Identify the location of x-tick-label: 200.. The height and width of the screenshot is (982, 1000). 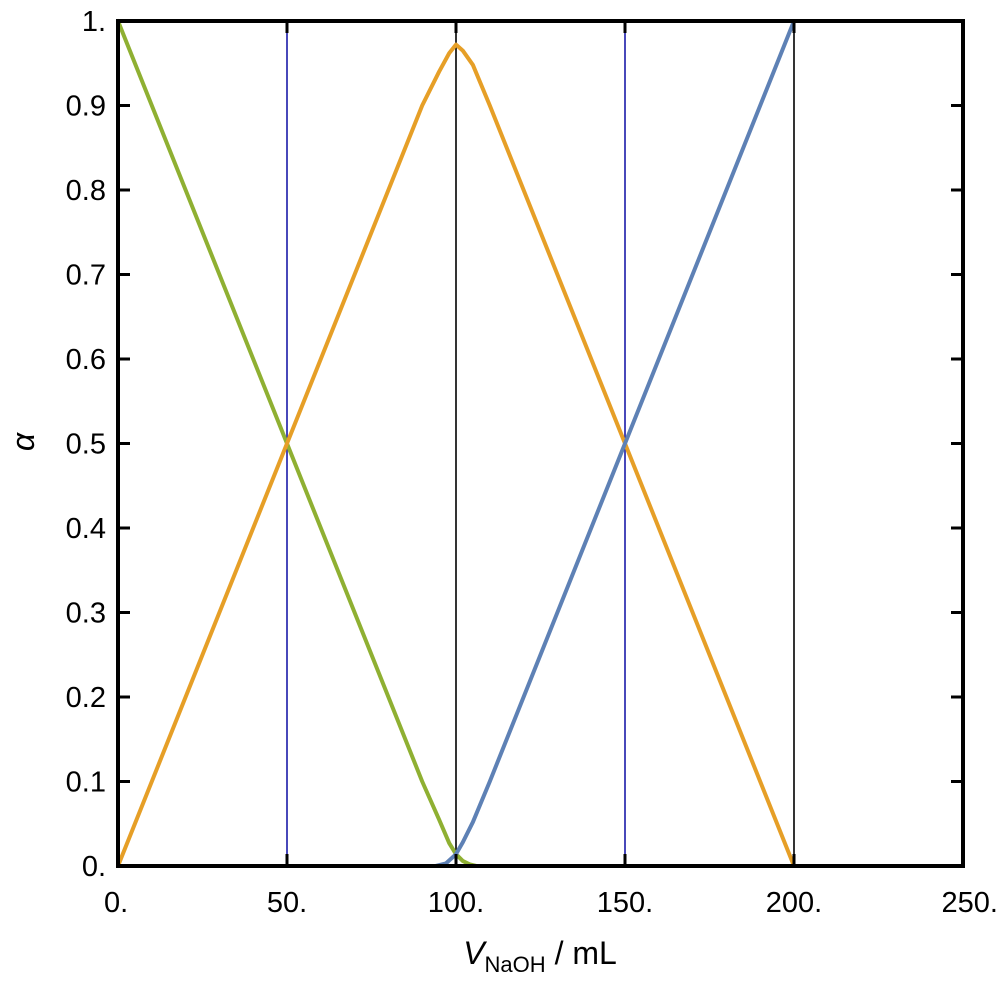
(794, 903).